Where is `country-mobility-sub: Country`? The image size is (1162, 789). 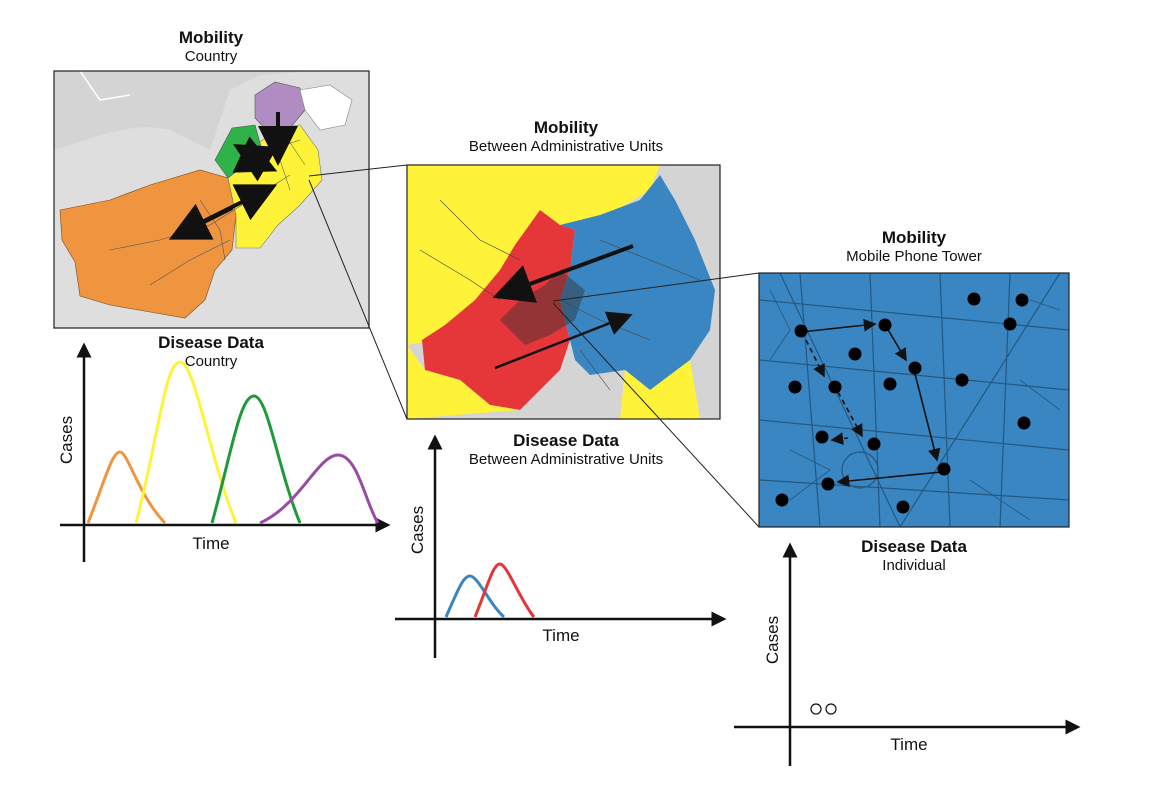 country-mobility-sub: Country is located at coordinates (211, 56).